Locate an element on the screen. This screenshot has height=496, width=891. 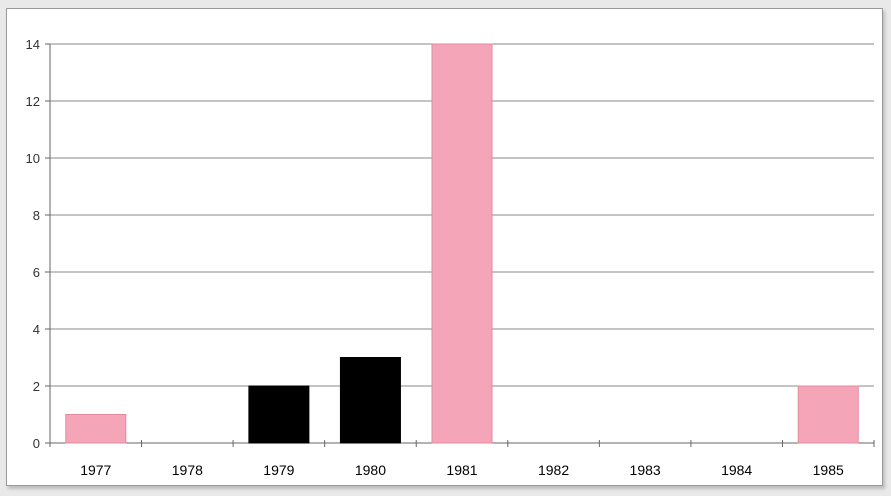
x-tick-label: 1977 is located at coordinates (95, 470).